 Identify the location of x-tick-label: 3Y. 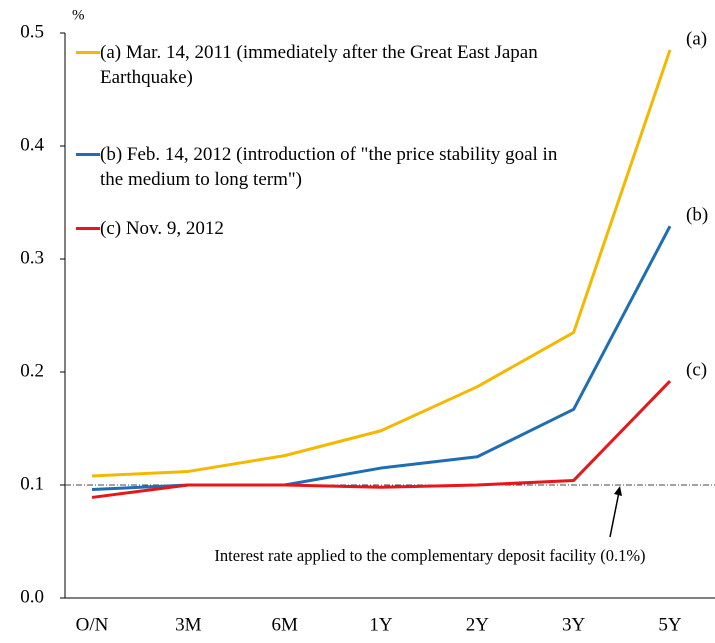
(574, 624).